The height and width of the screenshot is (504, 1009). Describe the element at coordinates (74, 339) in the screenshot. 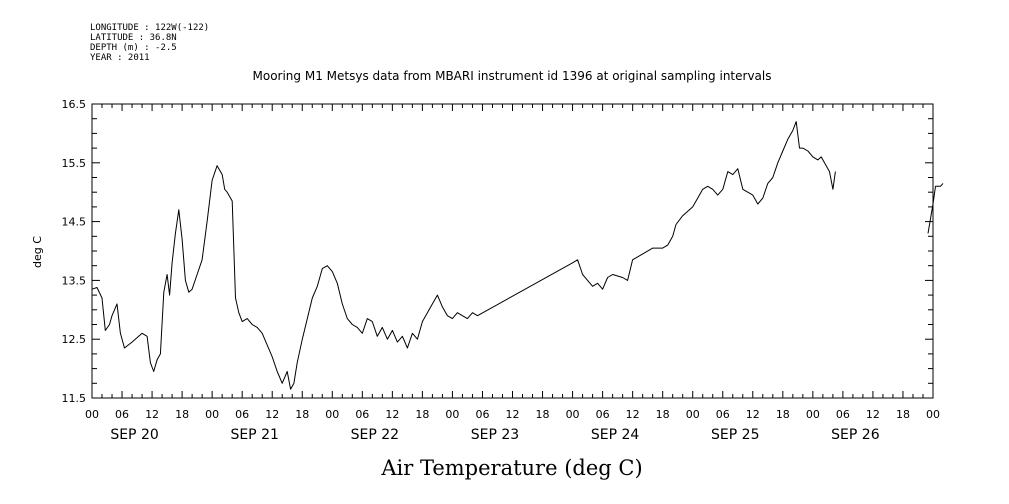

I see `y-tick-label: 12.5` at that location.